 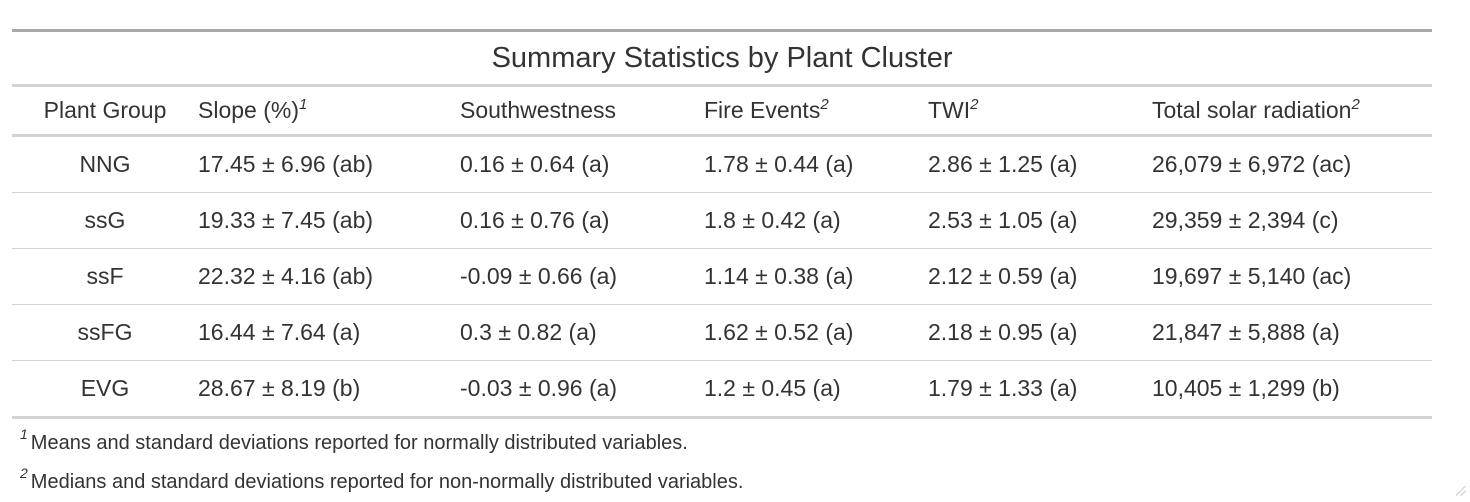 What do you see at coordinates (1292, 276) in the screenshot?
I see `cell-total-solar-radiation: 19,697 ± 5,140 (ac)` at bounding box center [1292, 276].